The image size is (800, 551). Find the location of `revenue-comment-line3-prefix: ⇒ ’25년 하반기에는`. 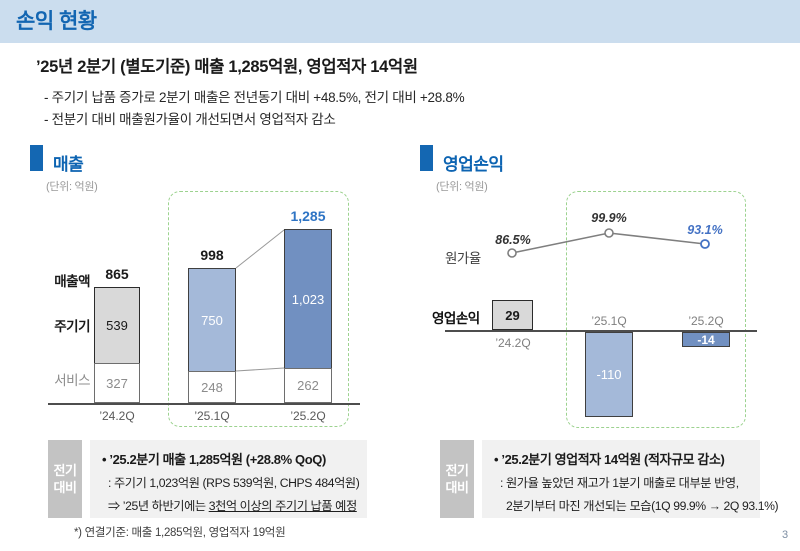

revenue-comment-line3-prefix: ⇒ ’25년 하반기에는 is located at coordinates (158, 506).